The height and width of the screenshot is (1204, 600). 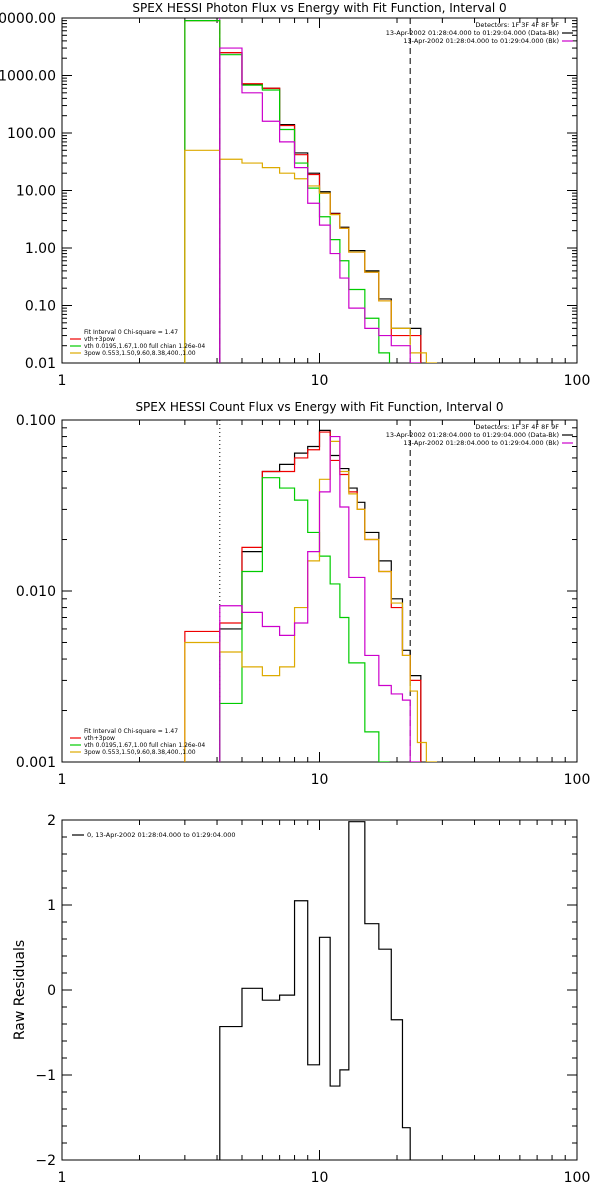 I want to click on y-tick-label: 0, so click(x=51, y=991).